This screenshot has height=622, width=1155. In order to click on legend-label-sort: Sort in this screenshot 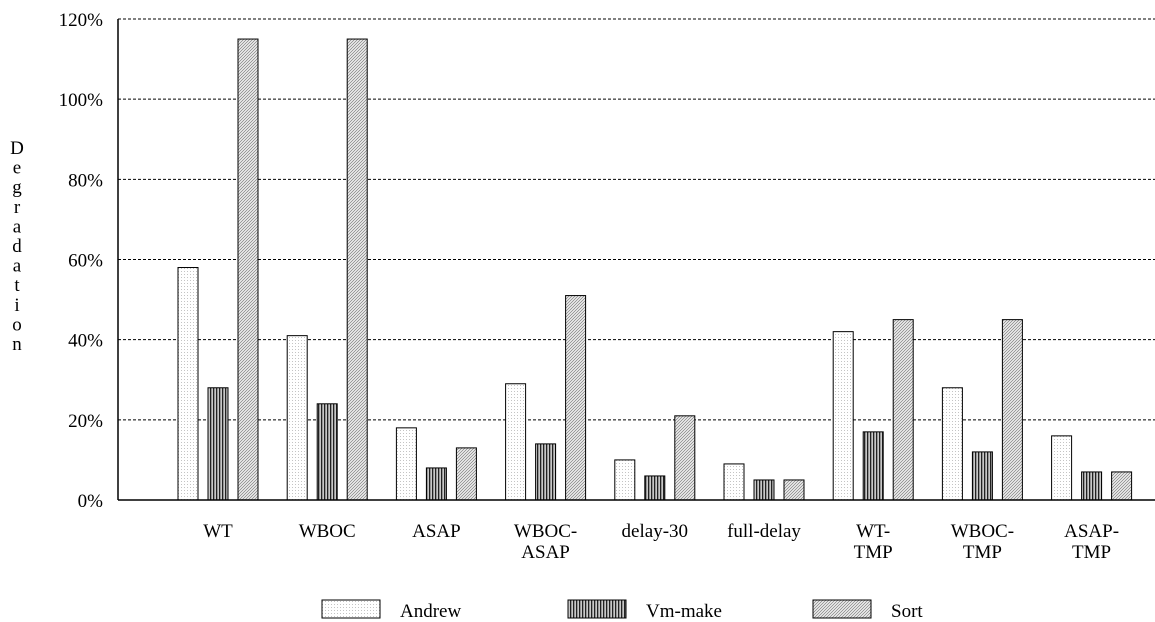, I will do `click(907, 611)`.